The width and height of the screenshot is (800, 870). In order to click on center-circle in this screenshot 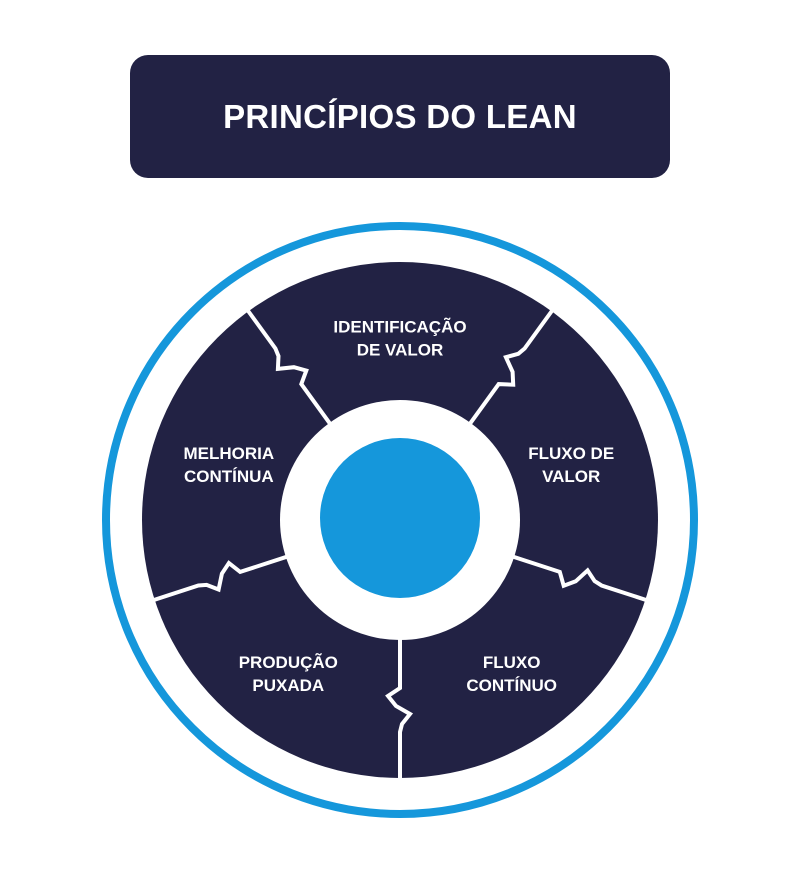, I will do `click(400, 518)`.